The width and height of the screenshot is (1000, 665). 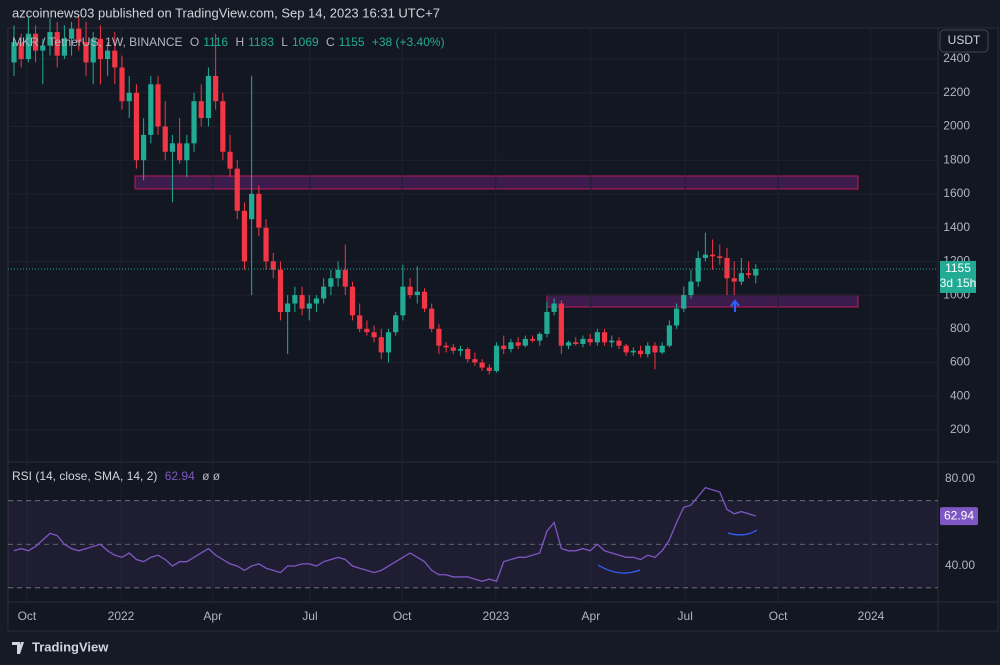 What do you see at coordinates (956, 126) in the screenshot?
I see `y-tick-label: 2000` at bounding box center [956, 126].